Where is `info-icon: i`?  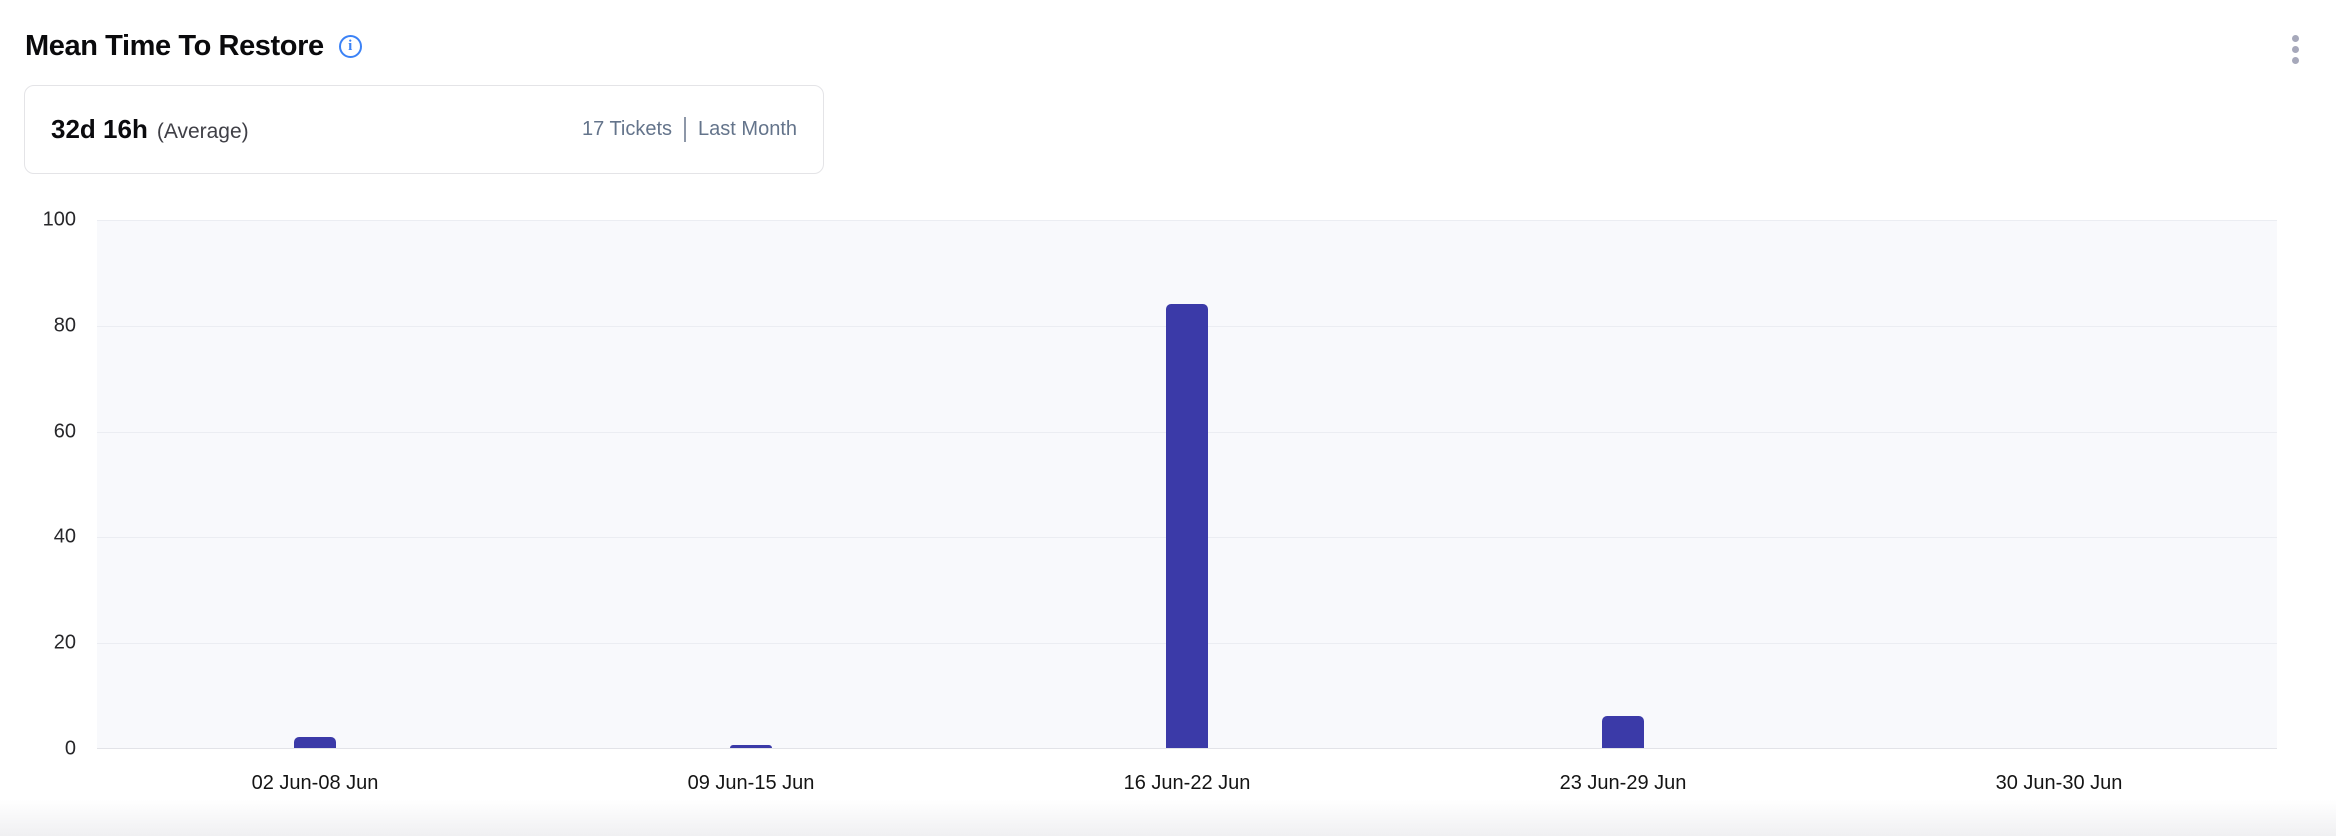
info-icon: i is located at coordinates (350, 46).